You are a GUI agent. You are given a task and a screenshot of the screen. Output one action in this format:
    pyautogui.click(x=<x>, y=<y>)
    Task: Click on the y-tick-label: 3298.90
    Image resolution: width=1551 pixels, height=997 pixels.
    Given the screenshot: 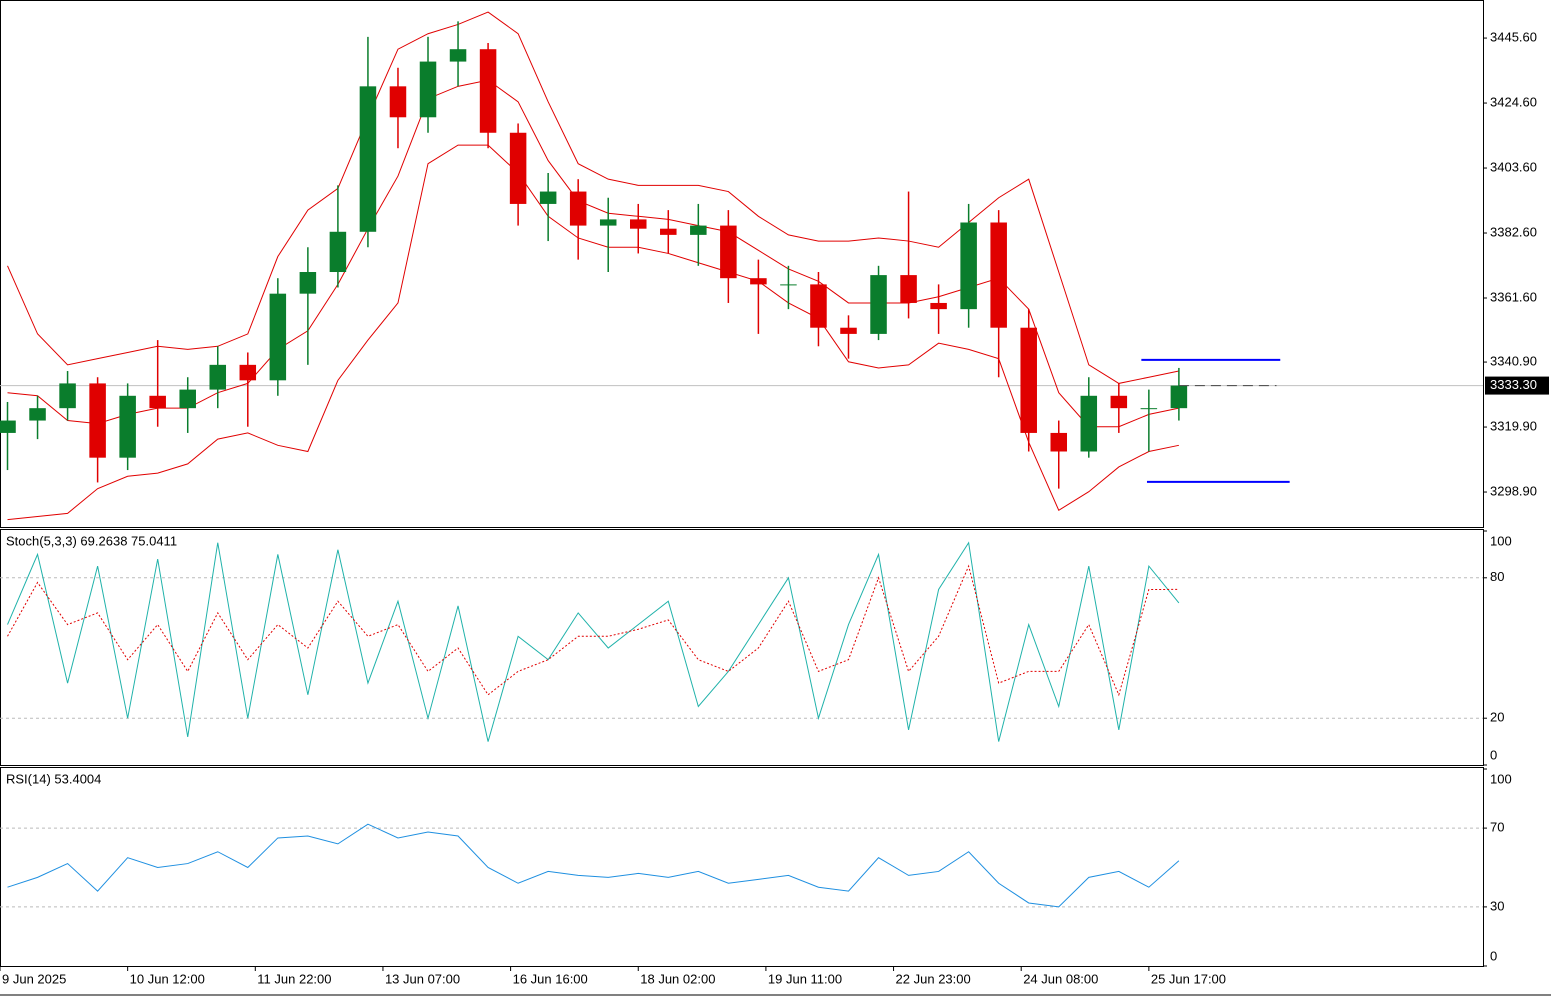 What is the action you would take?
    pyautogui.click(x=1513, y=490)
    